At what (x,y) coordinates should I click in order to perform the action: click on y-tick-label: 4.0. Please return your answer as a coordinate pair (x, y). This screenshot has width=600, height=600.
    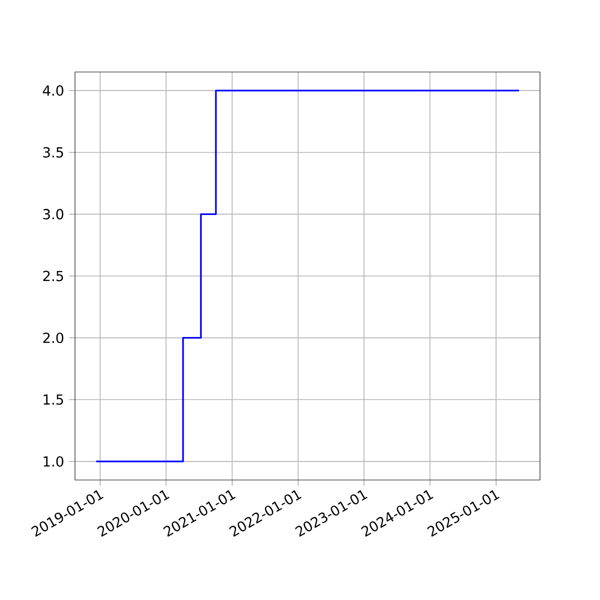
    Looking at the image, I should click on (53, 90).